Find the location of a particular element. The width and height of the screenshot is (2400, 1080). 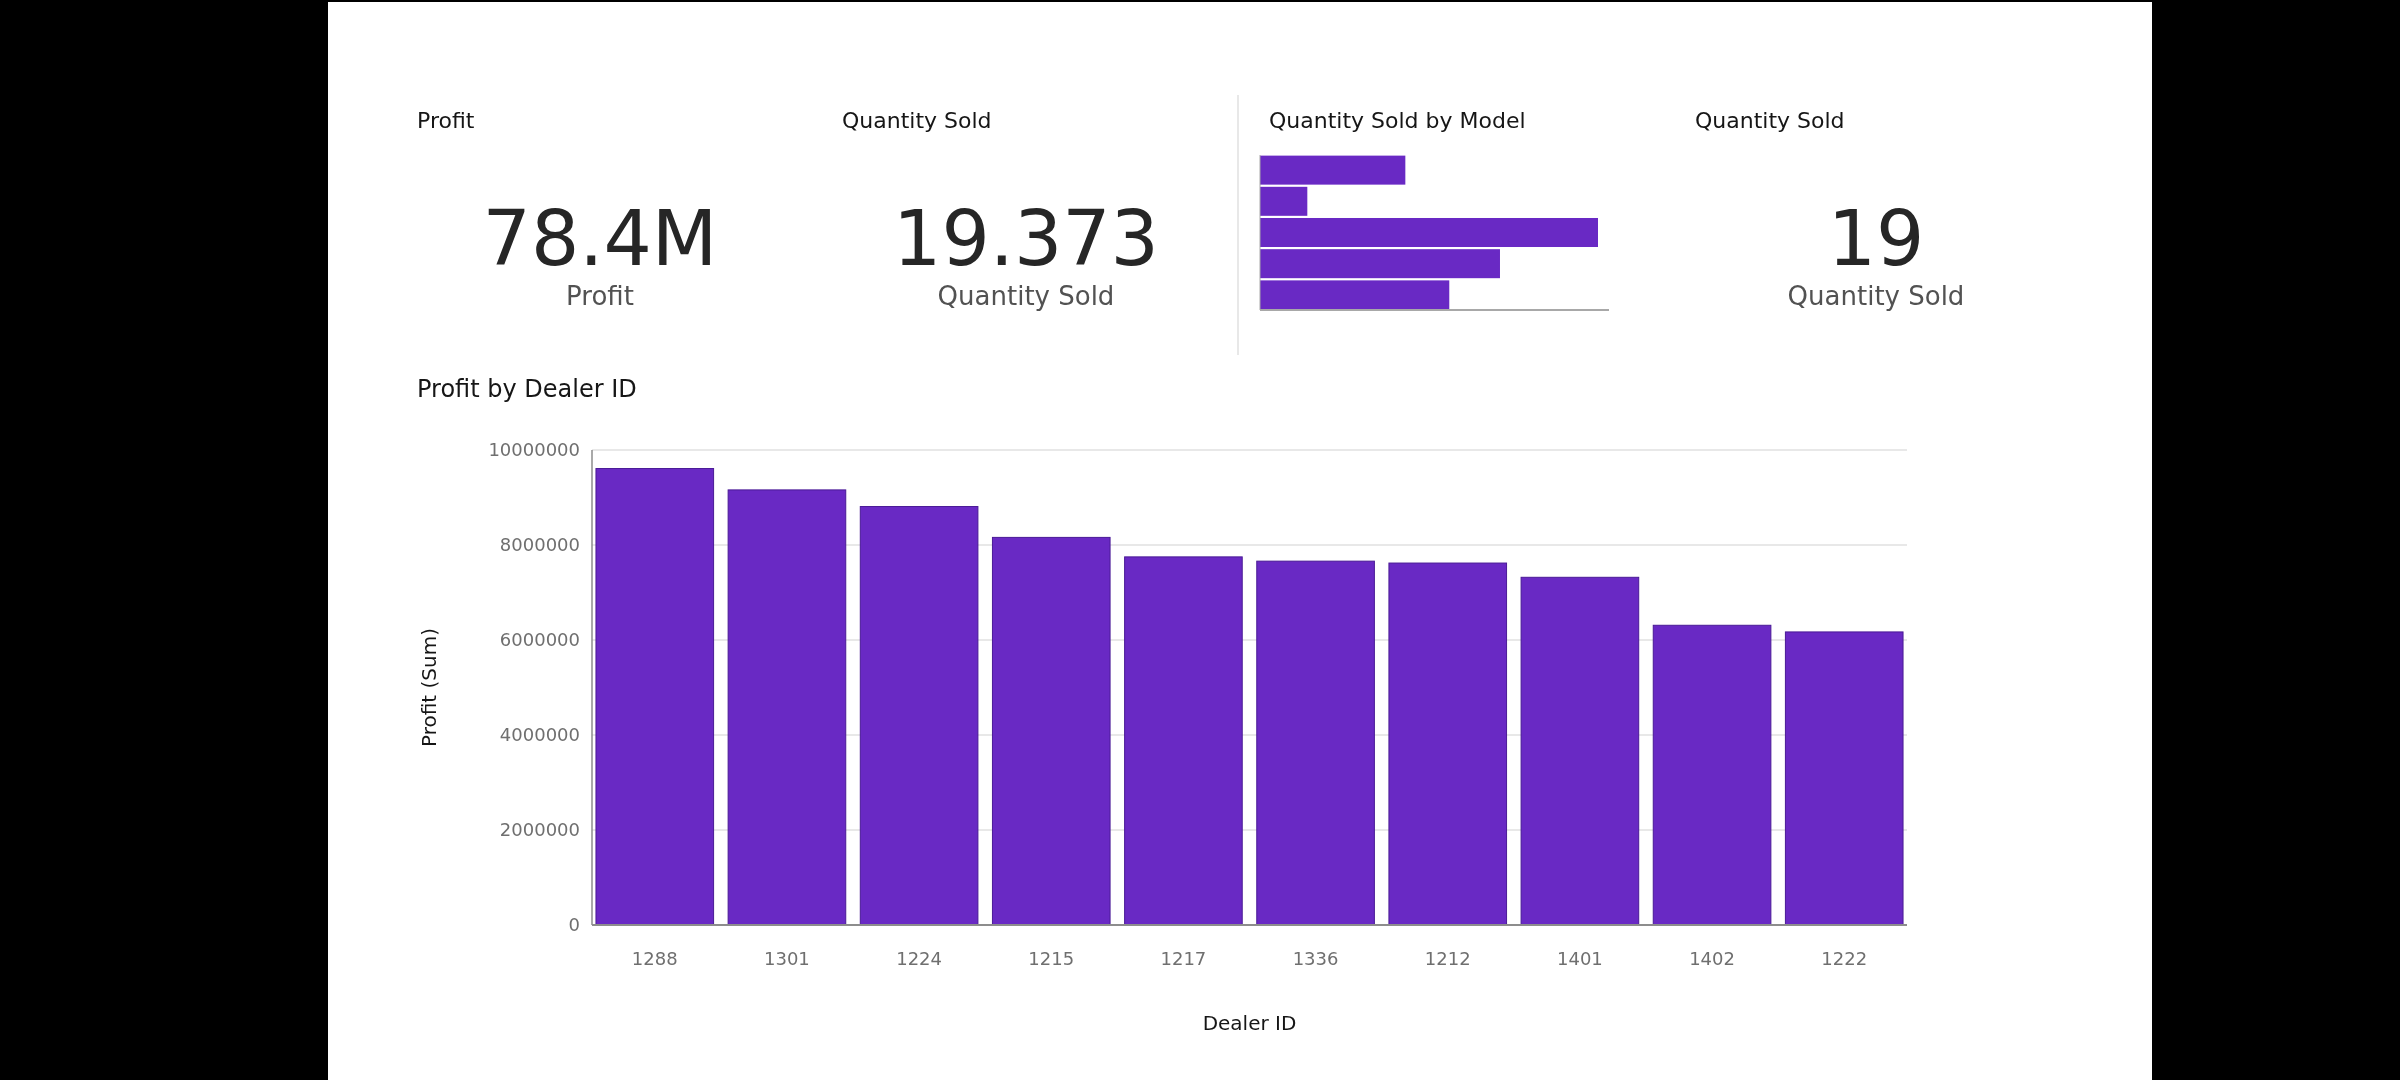

y-tick-label: 8000000 is located at coordinates (539, 545).